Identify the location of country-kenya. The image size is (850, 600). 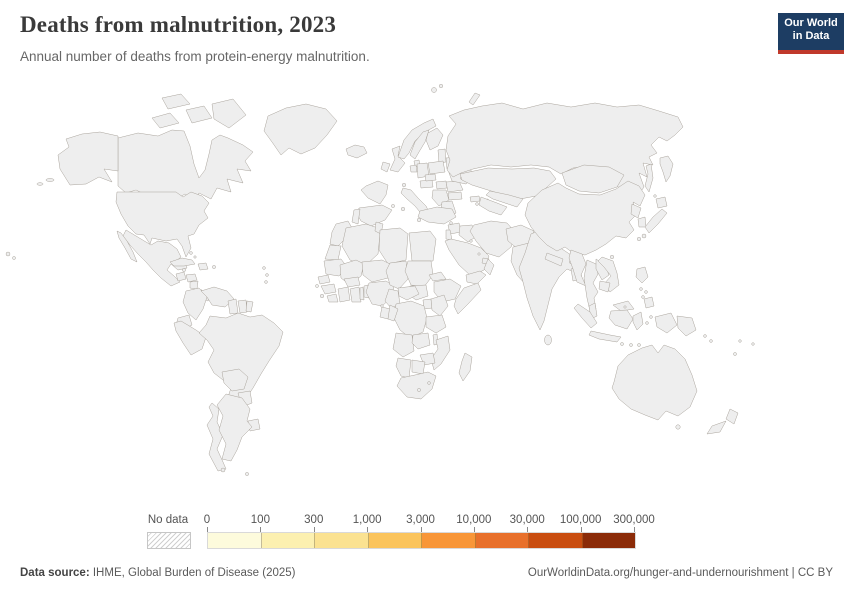
(439, 305).